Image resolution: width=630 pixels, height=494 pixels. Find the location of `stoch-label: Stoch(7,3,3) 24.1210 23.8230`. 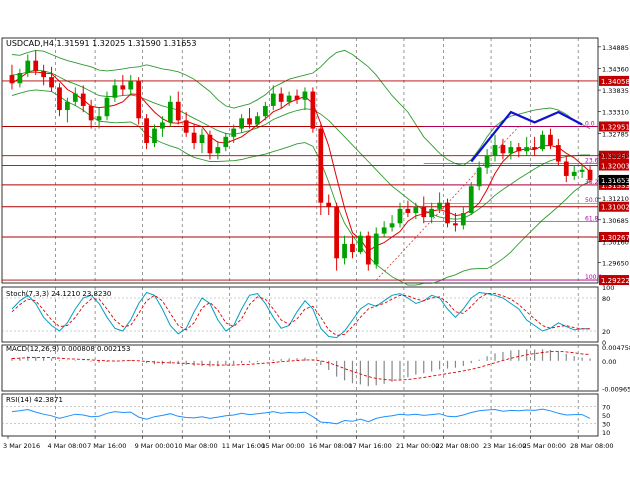

stoch-label: Stoch(7,3,3) 24.1210 23.8230 is located at coordinates (58, 294).